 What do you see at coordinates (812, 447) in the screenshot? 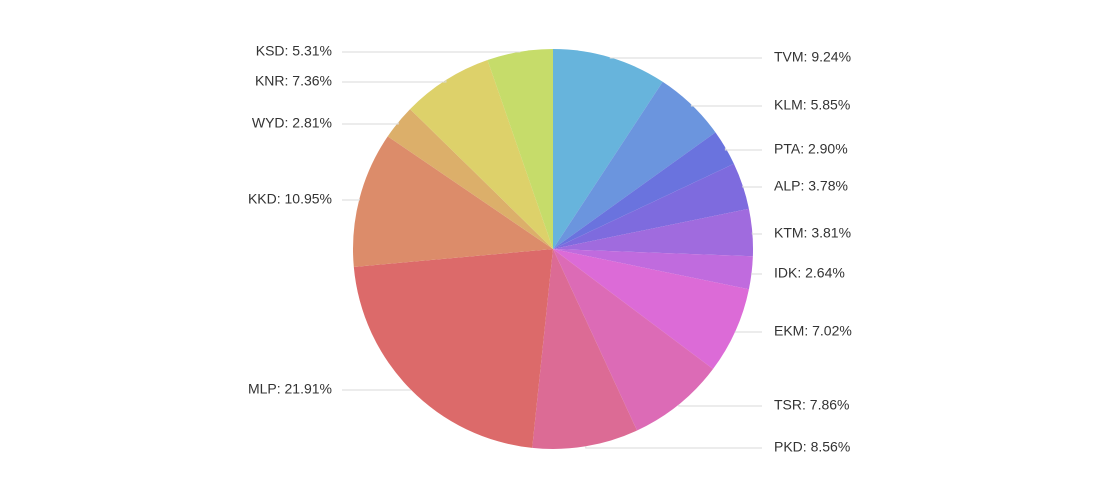
I see `slice-label-pkd: PKD: 8.56%` at bounding box center [812, 447].